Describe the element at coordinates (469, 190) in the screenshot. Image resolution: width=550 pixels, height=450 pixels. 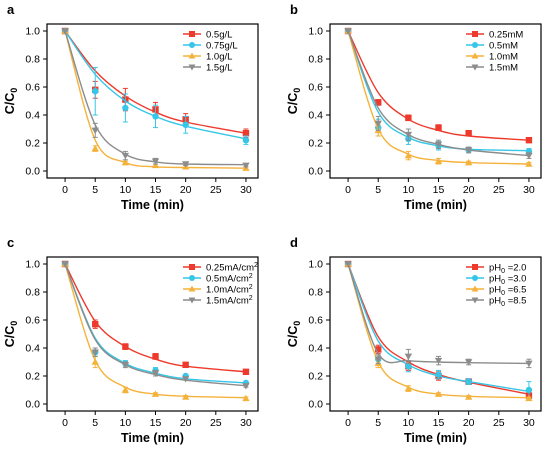
I see `x-tick-label: 20` at that location.